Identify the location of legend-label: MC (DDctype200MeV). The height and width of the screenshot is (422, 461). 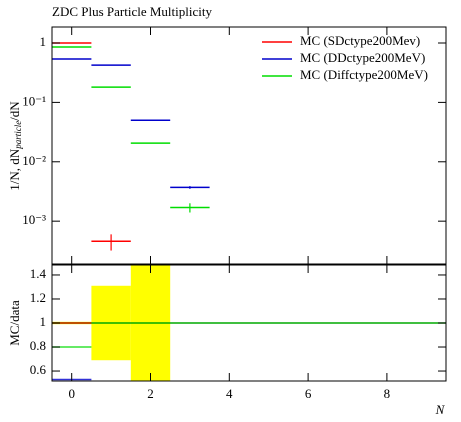
(362, 57).